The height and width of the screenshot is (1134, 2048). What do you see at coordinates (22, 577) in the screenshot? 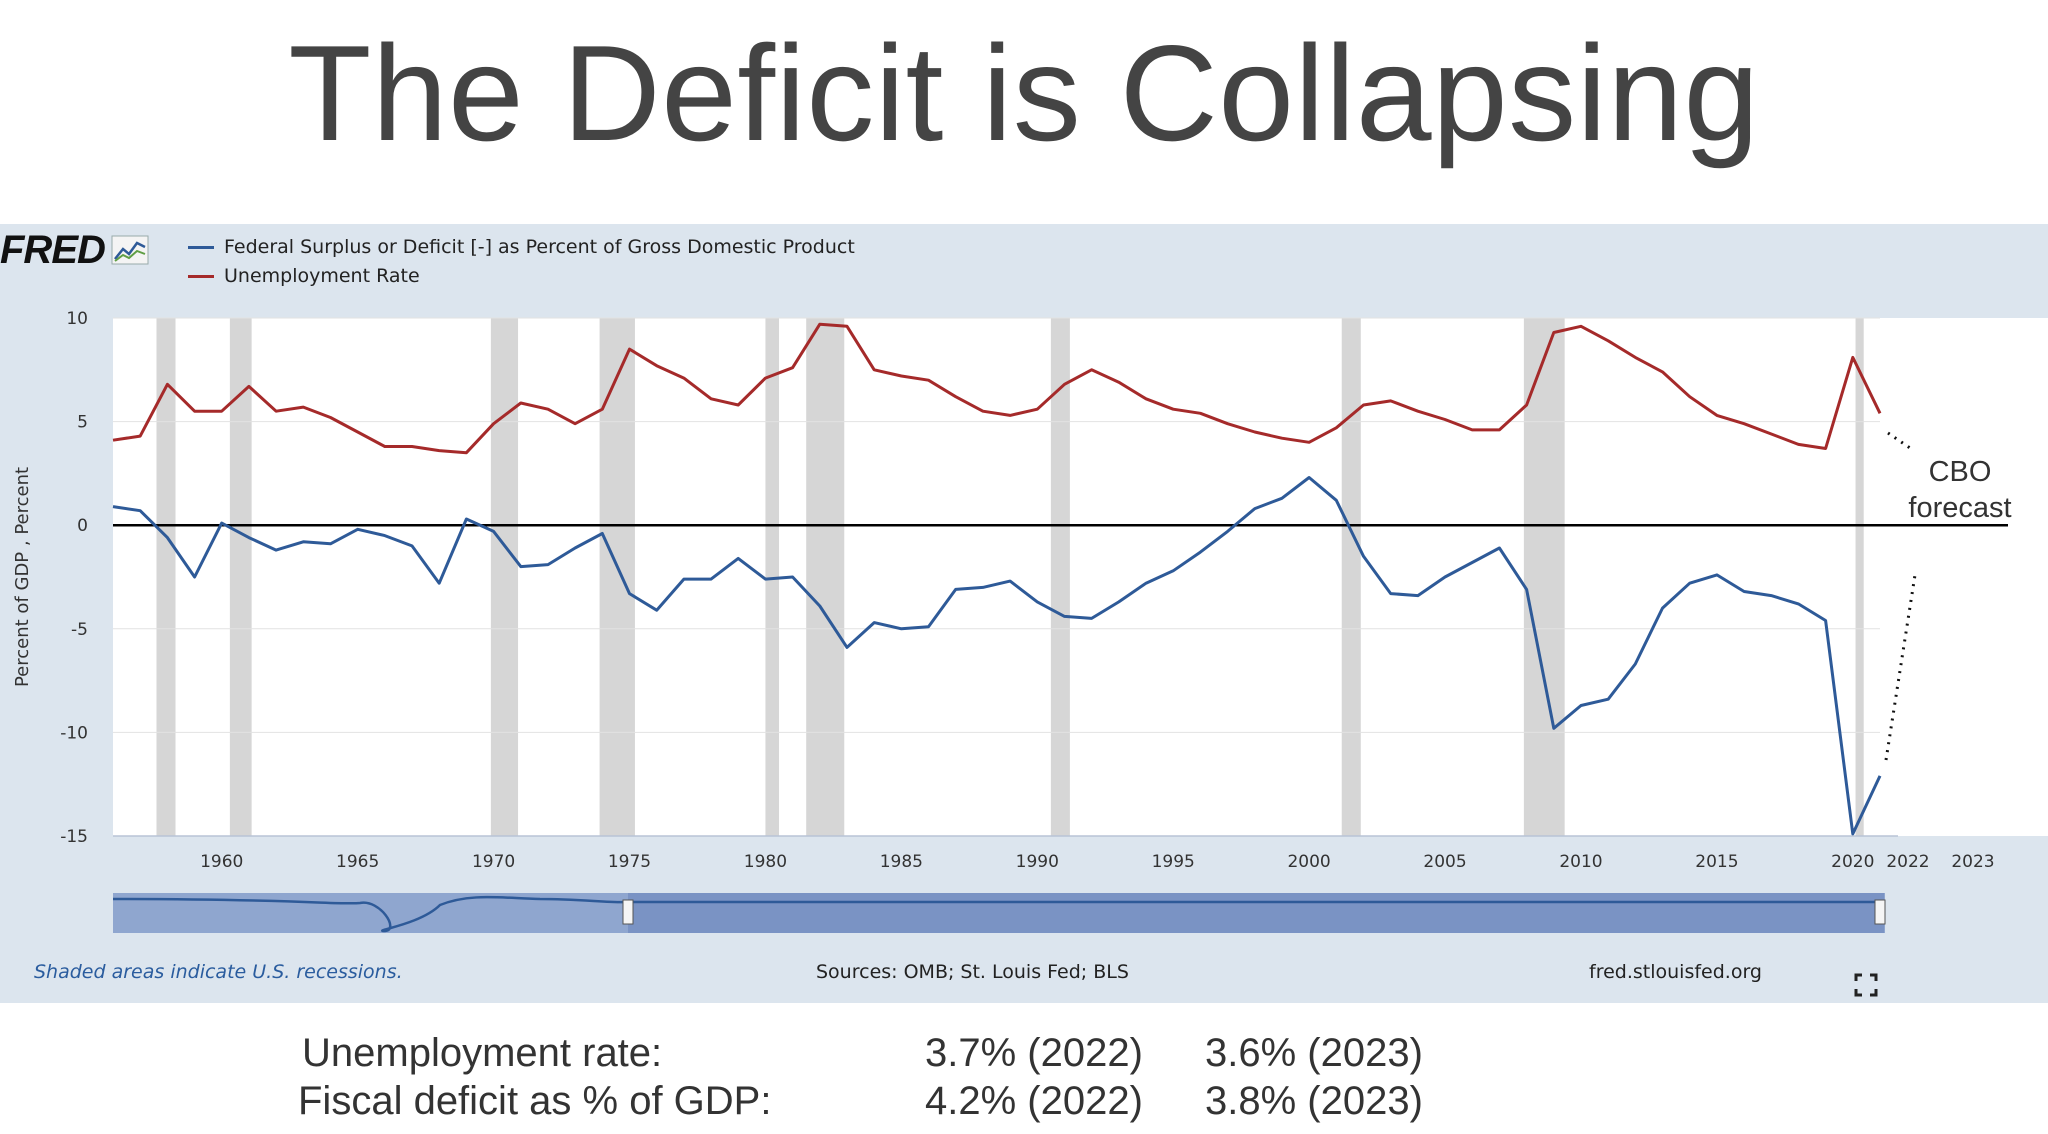
I see `y-axis-label: Percent of GDP , Percent` at bounding box center [22, 577].